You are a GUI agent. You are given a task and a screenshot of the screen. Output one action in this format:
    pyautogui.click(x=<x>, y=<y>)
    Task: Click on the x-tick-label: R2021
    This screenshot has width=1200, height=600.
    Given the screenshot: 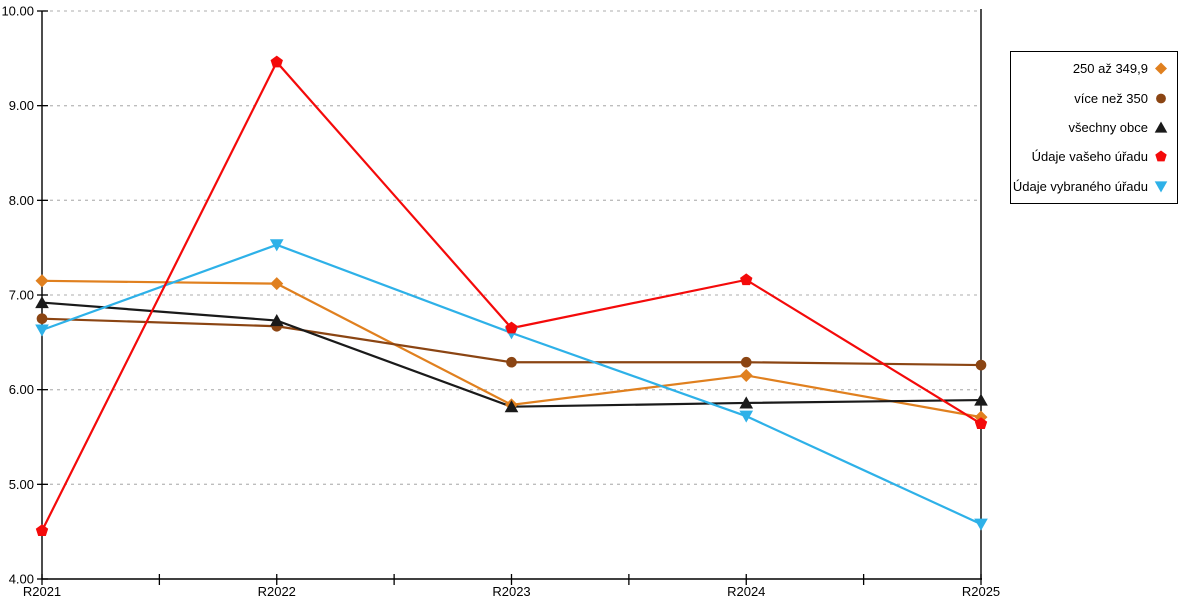 What is the action you would take?
    pyautogui.click(x=42, y=591)
    